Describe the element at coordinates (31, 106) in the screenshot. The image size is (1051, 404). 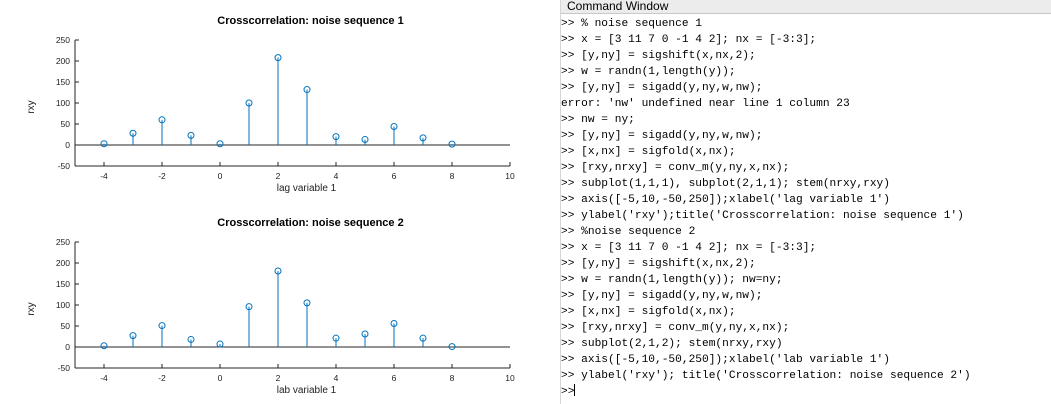
I see `y-axis-label: rxy` at that location.